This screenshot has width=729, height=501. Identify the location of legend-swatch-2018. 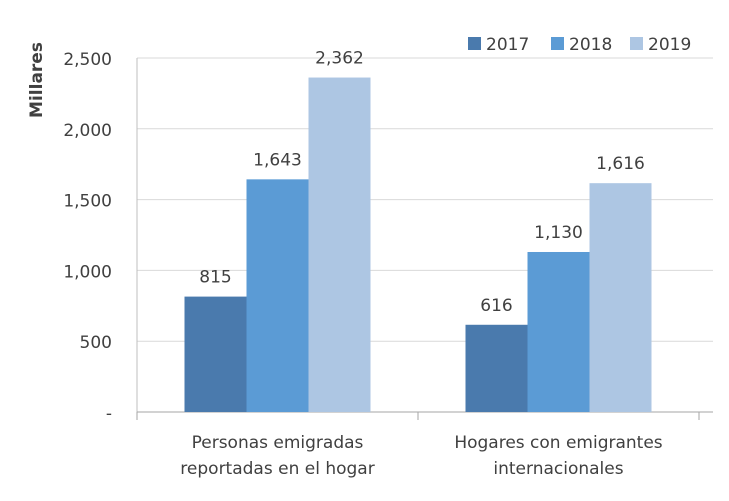
(557, 43).